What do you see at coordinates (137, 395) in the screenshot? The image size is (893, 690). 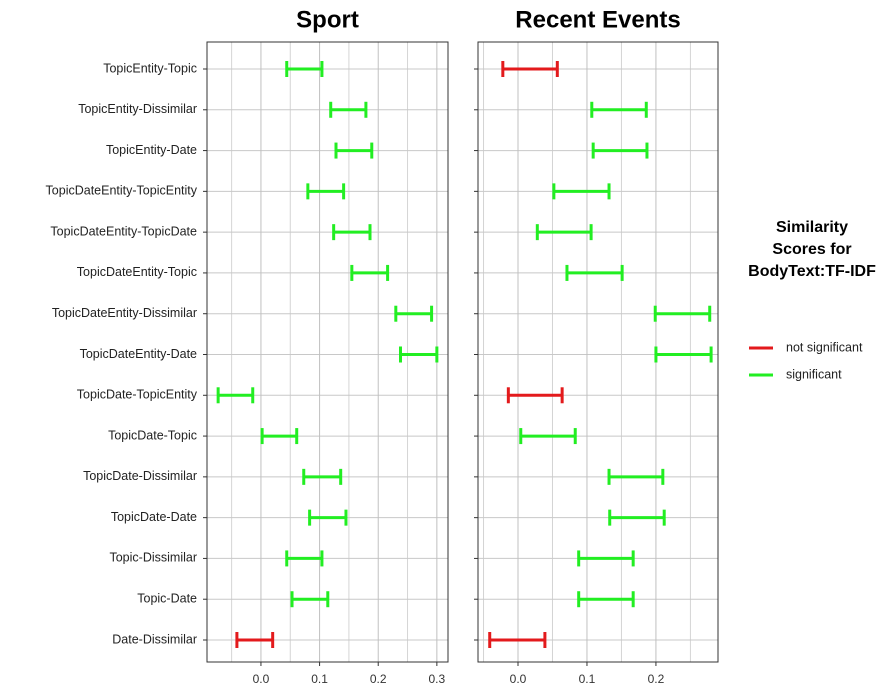 I see `y-tick-label: TopicDate-TopicEntity` at bounding box center [137, 395].